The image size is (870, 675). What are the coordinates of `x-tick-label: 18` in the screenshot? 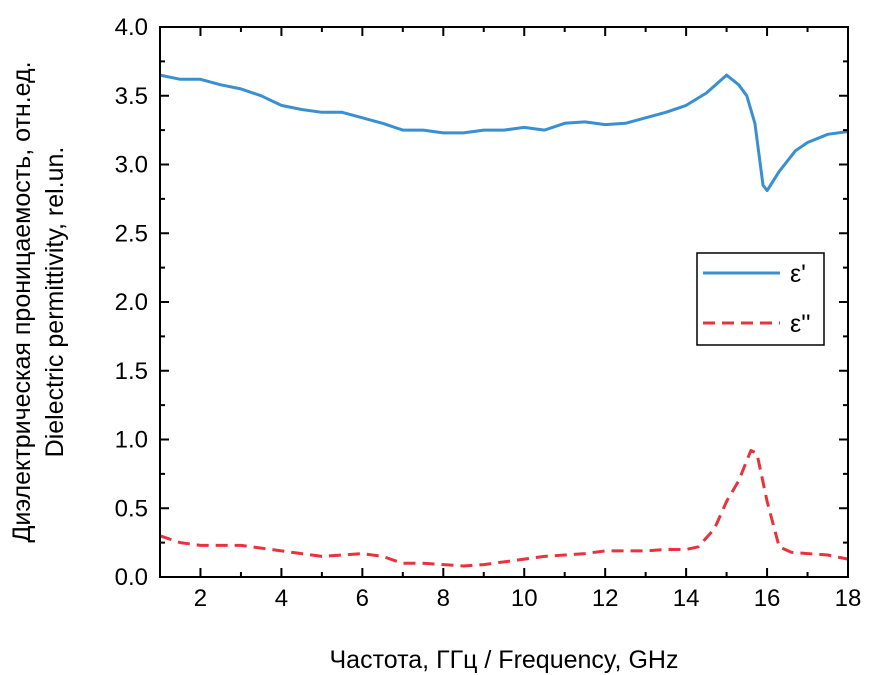 It's located at (848, 598).